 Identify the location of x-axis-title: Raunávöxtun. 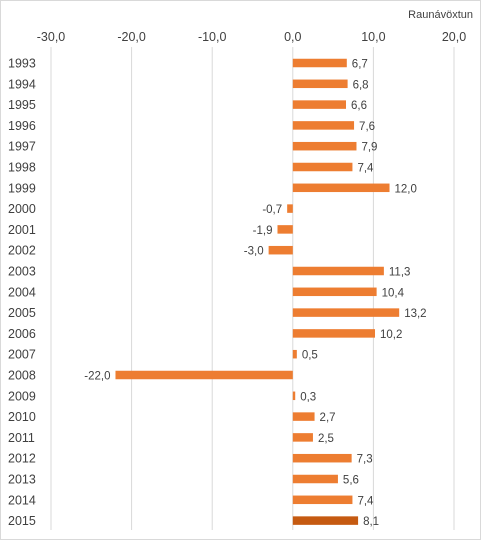
(440, 15).